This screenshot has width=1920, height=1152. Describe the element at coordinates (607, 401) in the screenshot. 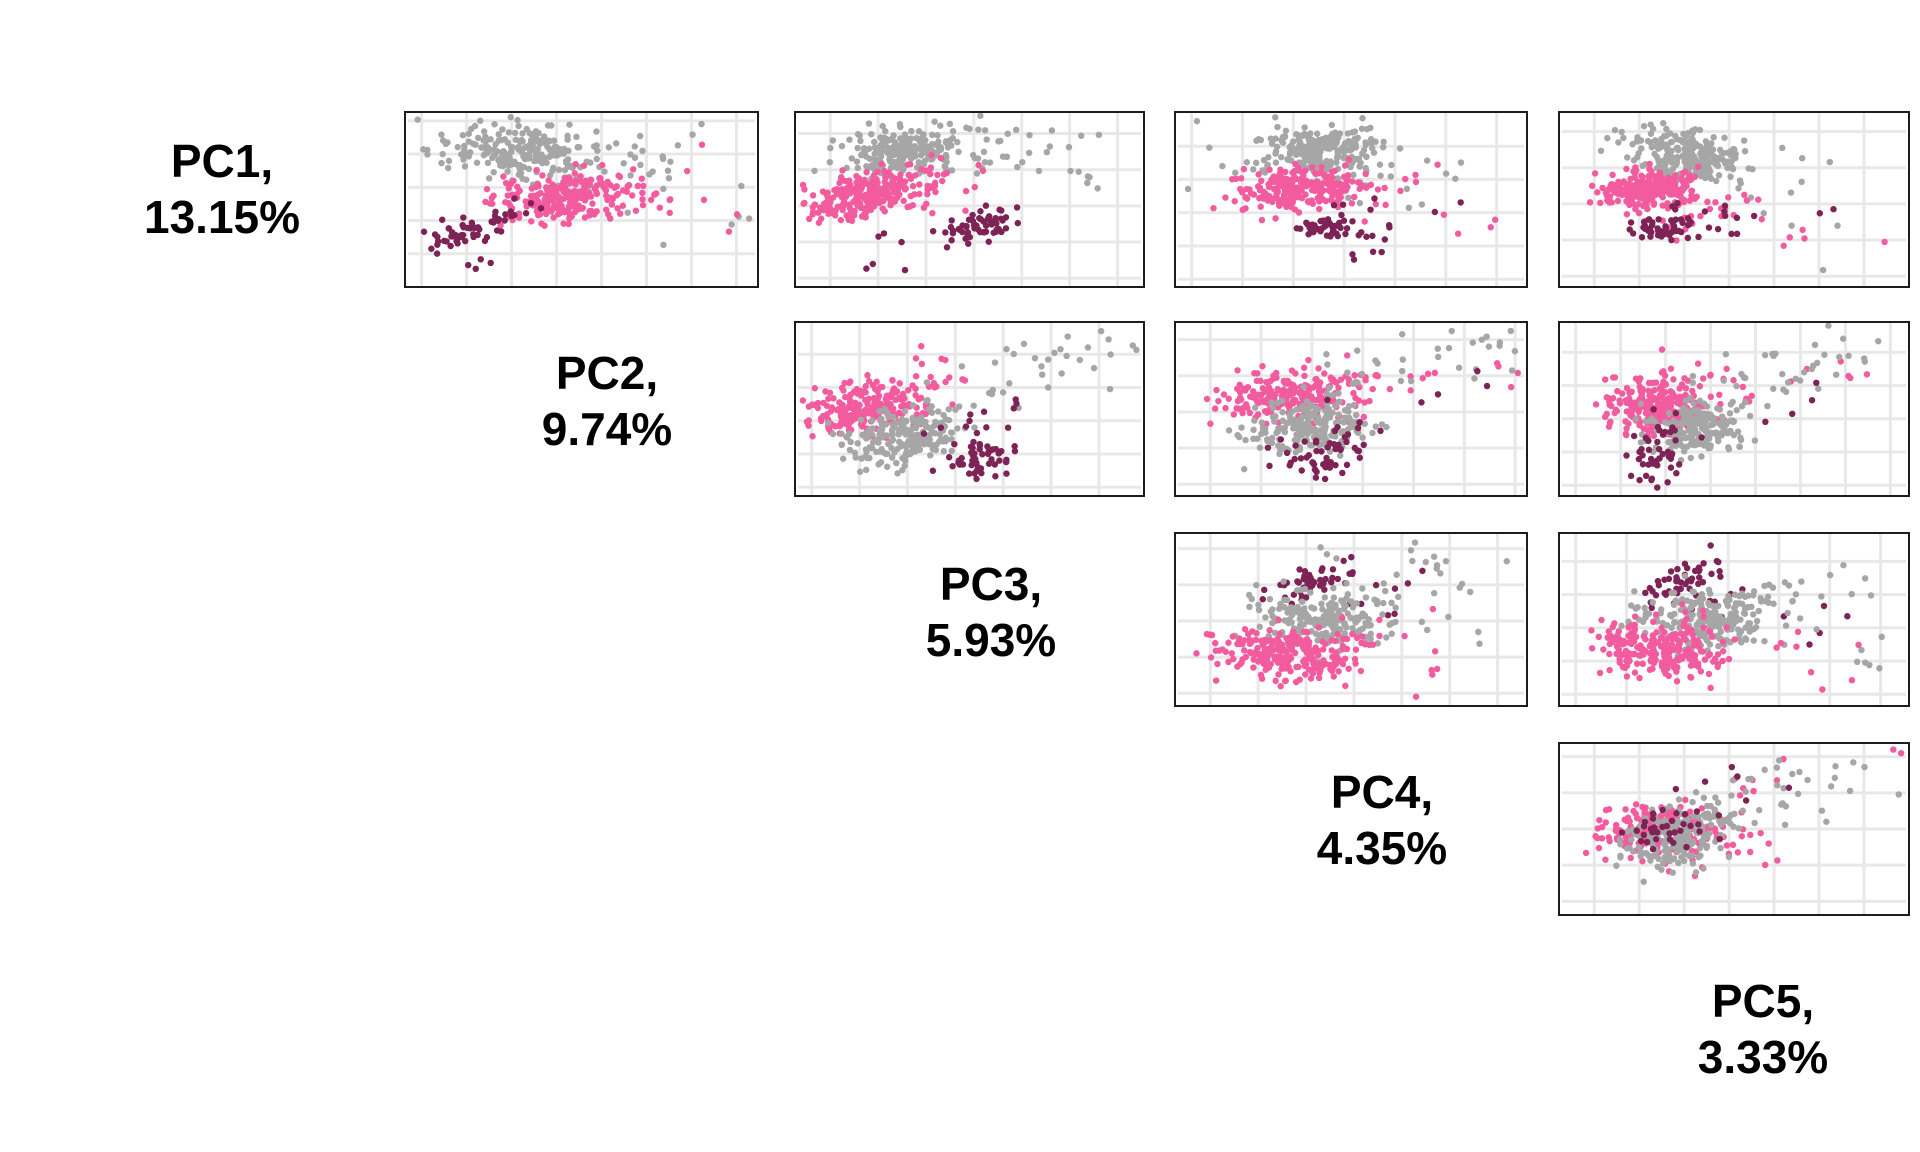

I see `pc2-variance-label: PC2, 9.74%` at that location.